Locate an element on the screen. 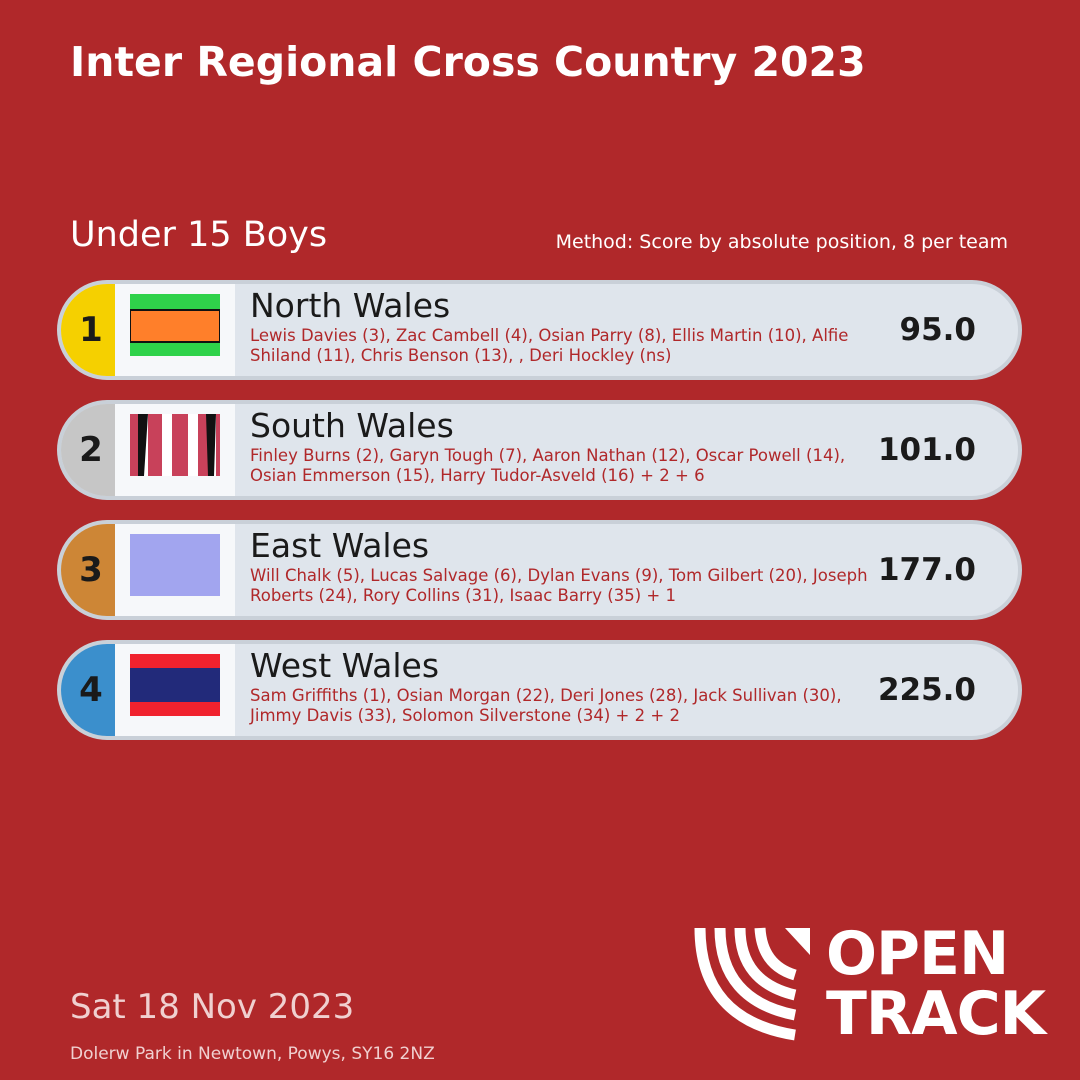 The image size is (1080, 1080). rank: 1 is located at coordinates (88, 330).